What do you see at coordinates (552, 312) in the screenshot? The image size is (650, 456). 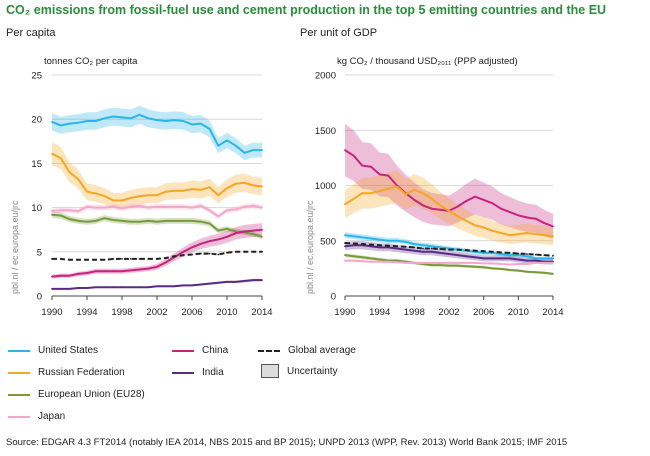 I see `x-tick-label: 2014` at bounding box center [552, 312].